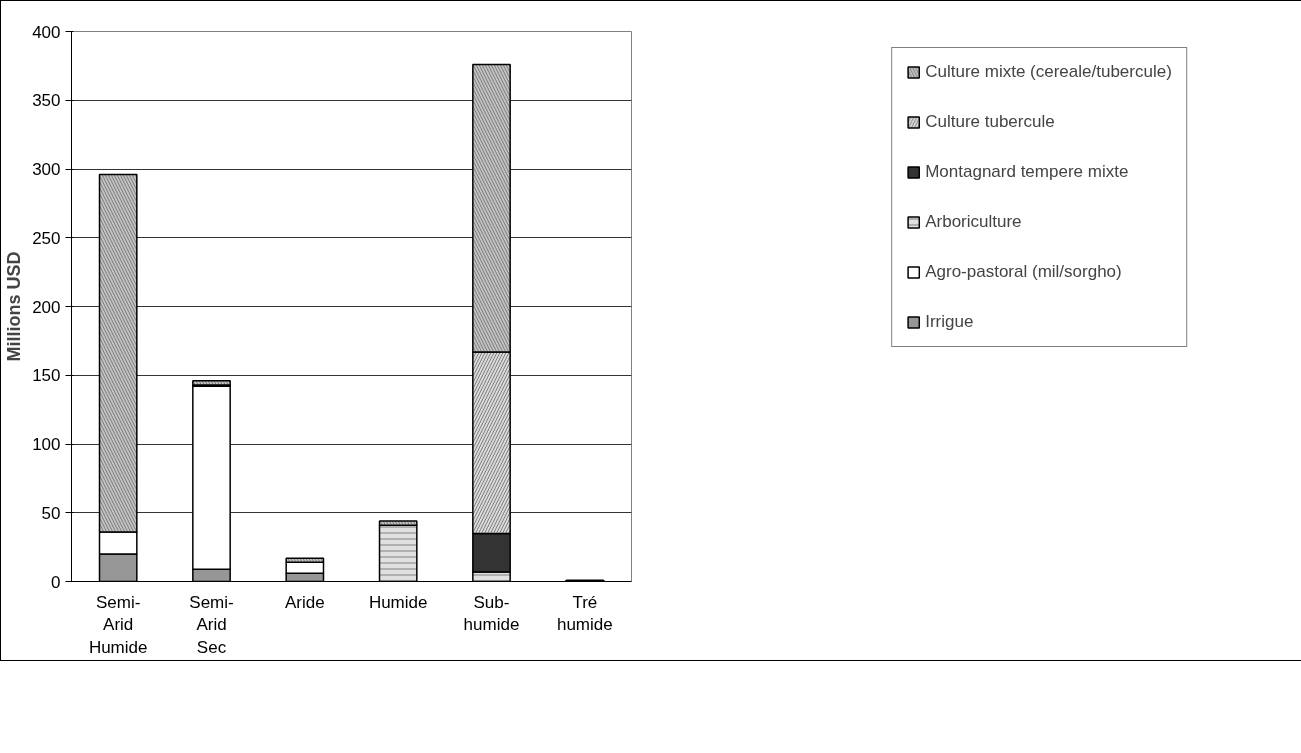 The image size is (1301, 753). I want to click on legend-label: Arboriculture, so click(973, 222).